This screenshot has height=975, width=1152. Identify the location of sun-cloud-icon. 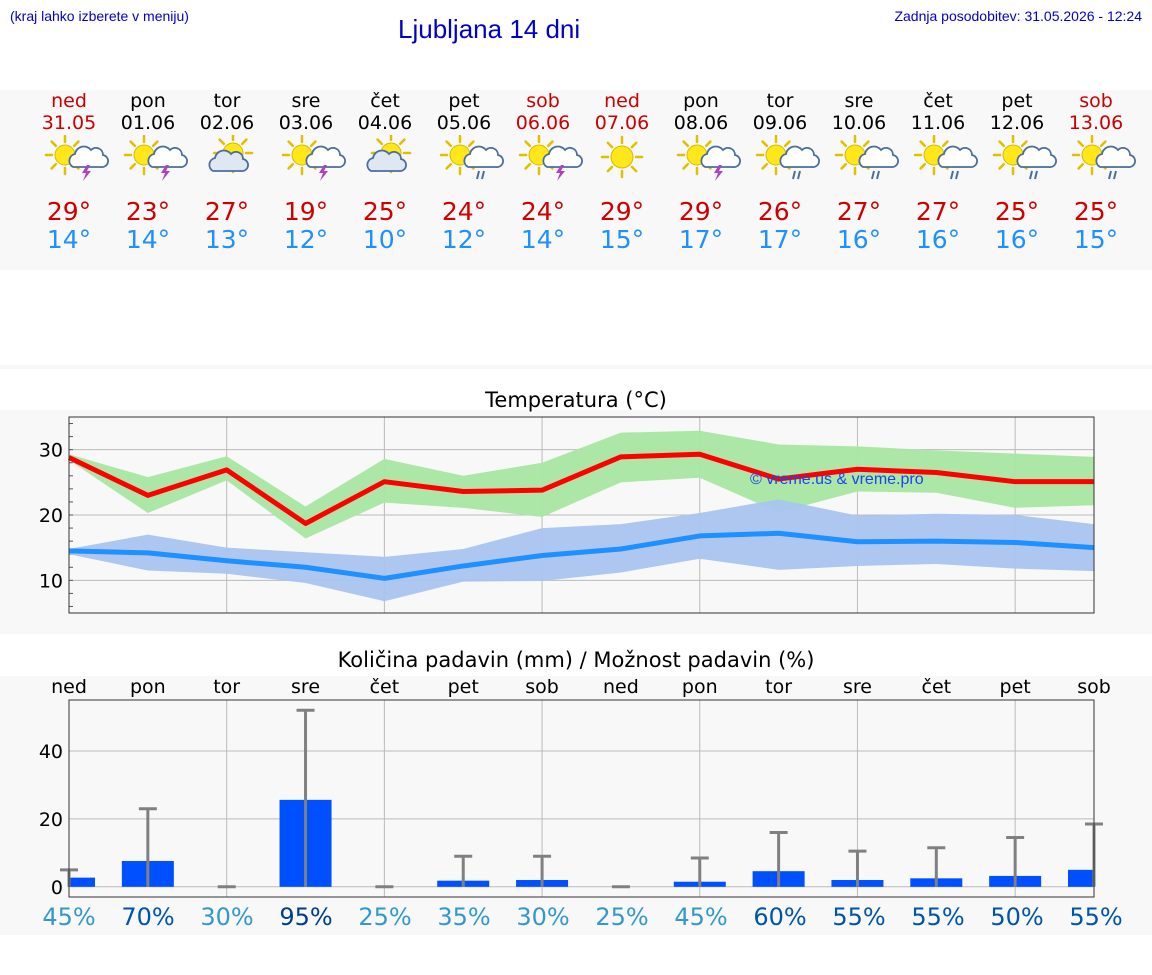
(385, 165).